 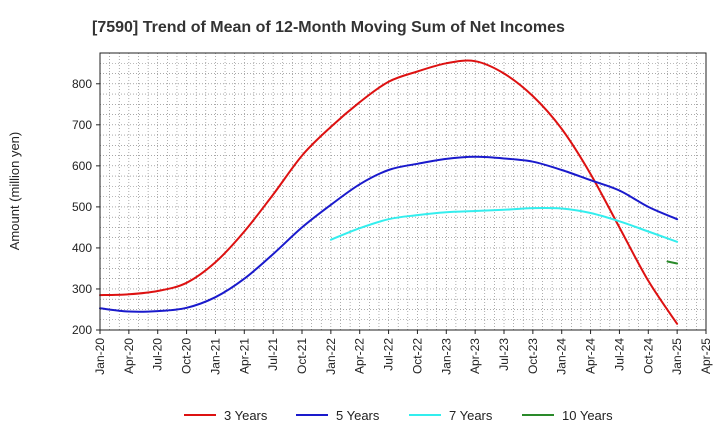 What do you see at coordinates (82, 248) in the screenshot?
I see `y-tick-label: 400` at bounding box center [82, 248].